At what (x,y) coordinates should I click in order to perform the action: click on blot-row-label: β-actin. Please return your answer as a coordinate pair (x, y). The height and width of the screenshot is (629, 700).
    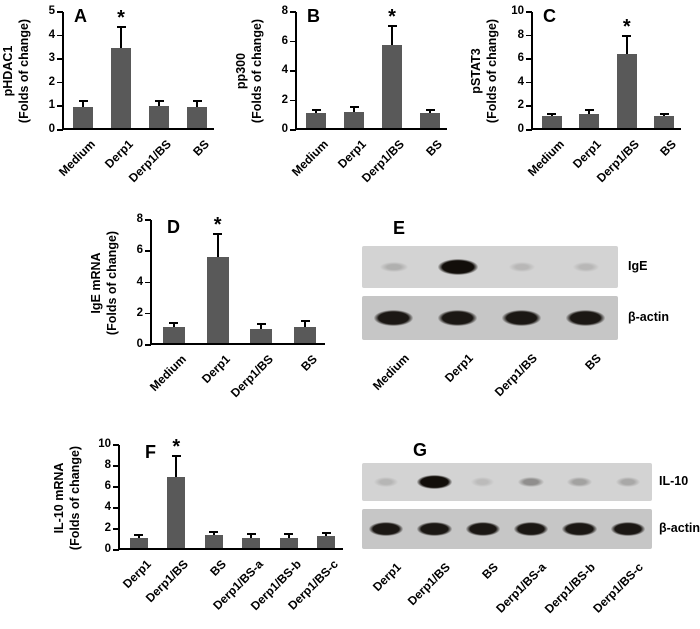
    Looking at the image, I should click on (648, 317).